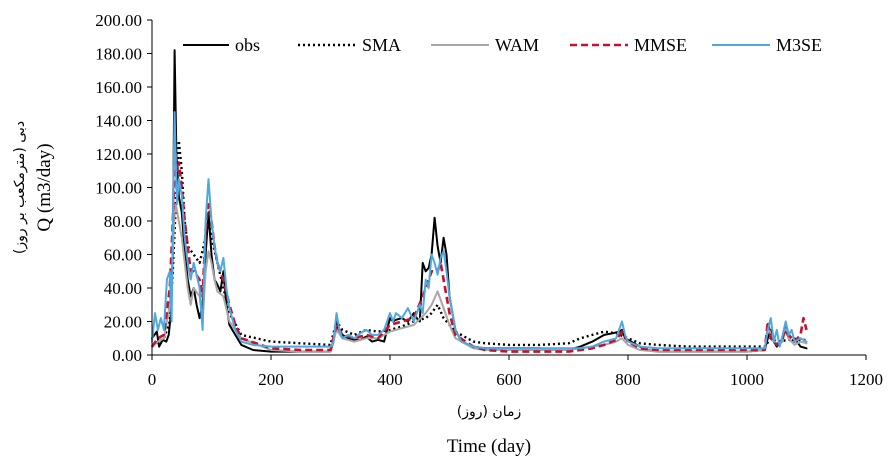 Image resolution: width=889 pixels, height=463 pixels. Describe the element at coordinates (799, 45) in the screenshot. I see `legend-label-m3se: M3SE` at that location.